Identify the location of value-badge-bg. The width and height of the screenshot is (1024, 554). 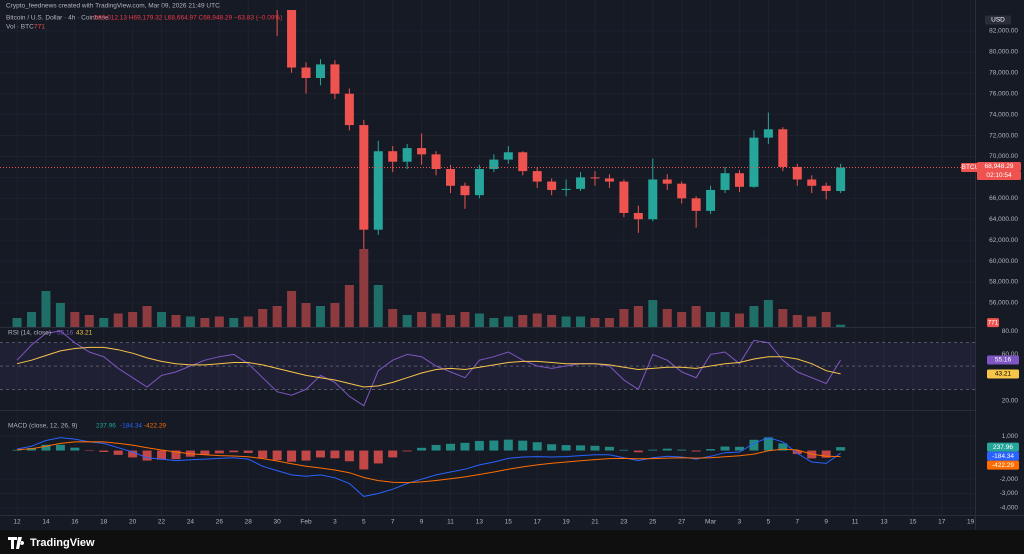
(1003, 456).